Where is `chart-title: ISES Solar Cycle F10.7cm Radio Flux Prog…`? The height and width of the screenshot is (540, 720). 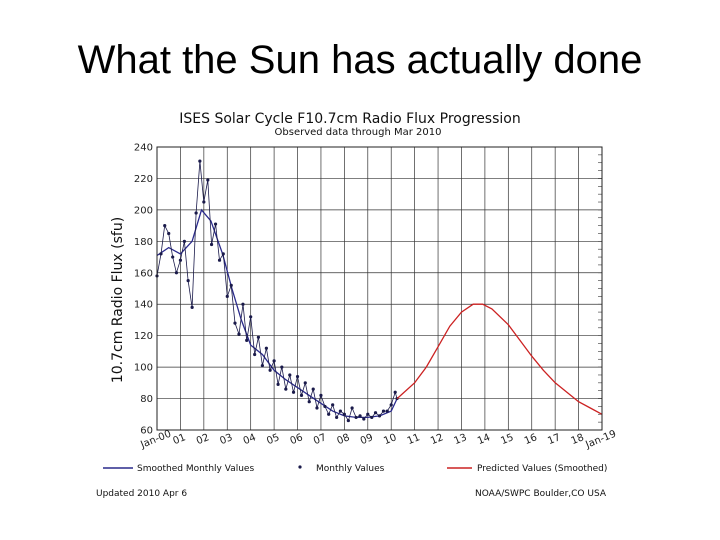
chart-title: ISES Solar Cycle F10.7cm Radio Flux Prog… is located at coordinates (349, 119).